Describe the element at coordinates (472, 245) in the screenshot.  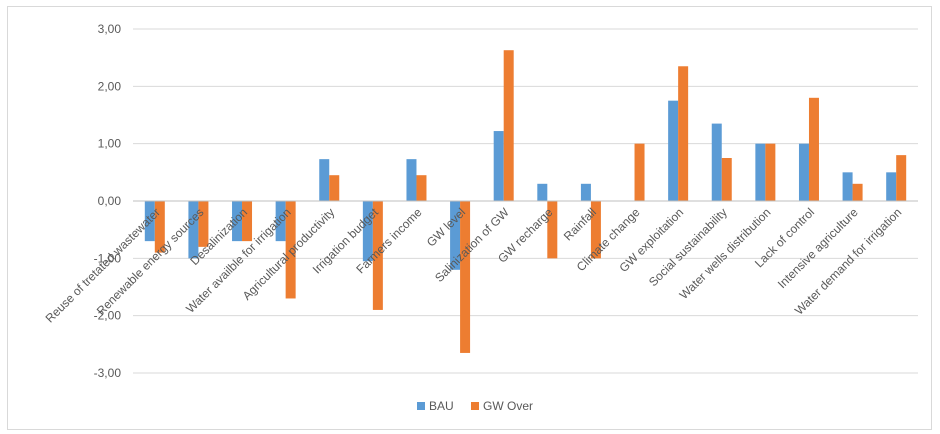
I see `category-label: Salinization of GW` at that location.